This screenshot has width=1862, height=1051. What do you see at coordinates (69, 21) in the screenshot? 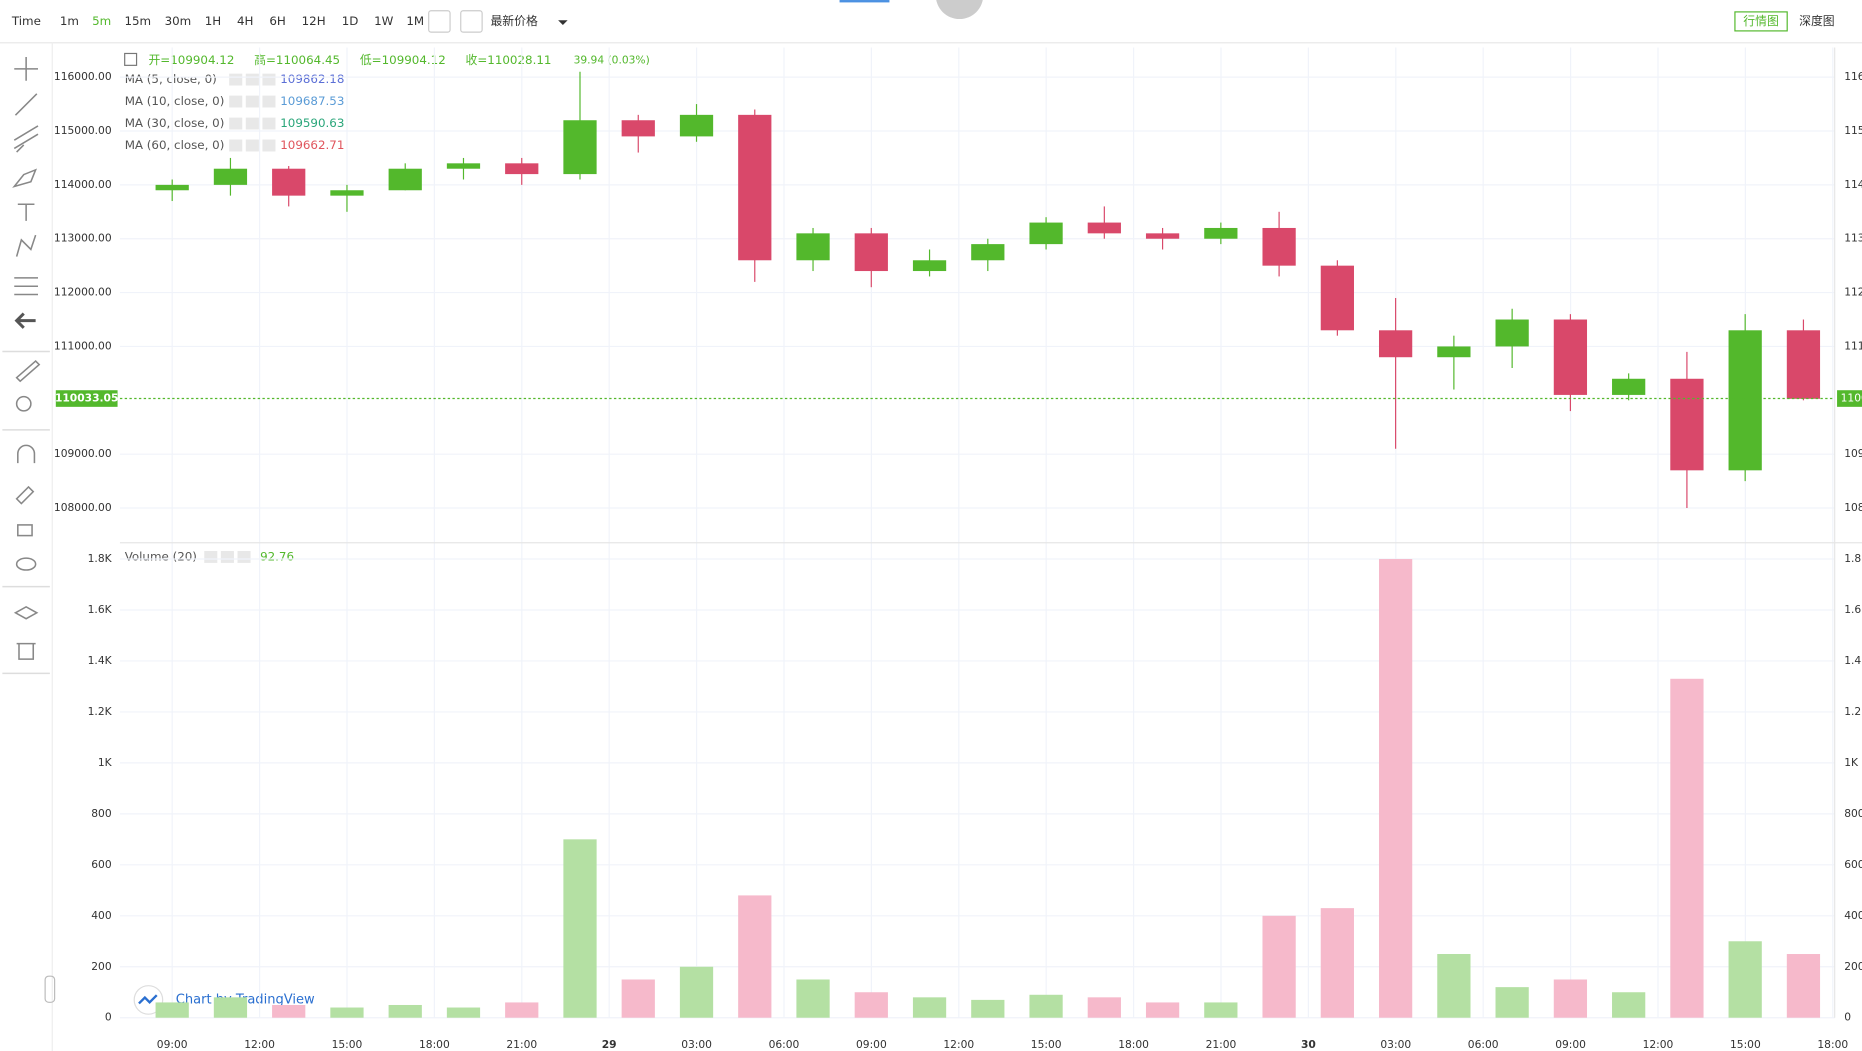
I see `interval-button: 1m` at bounding box center [69, 21].